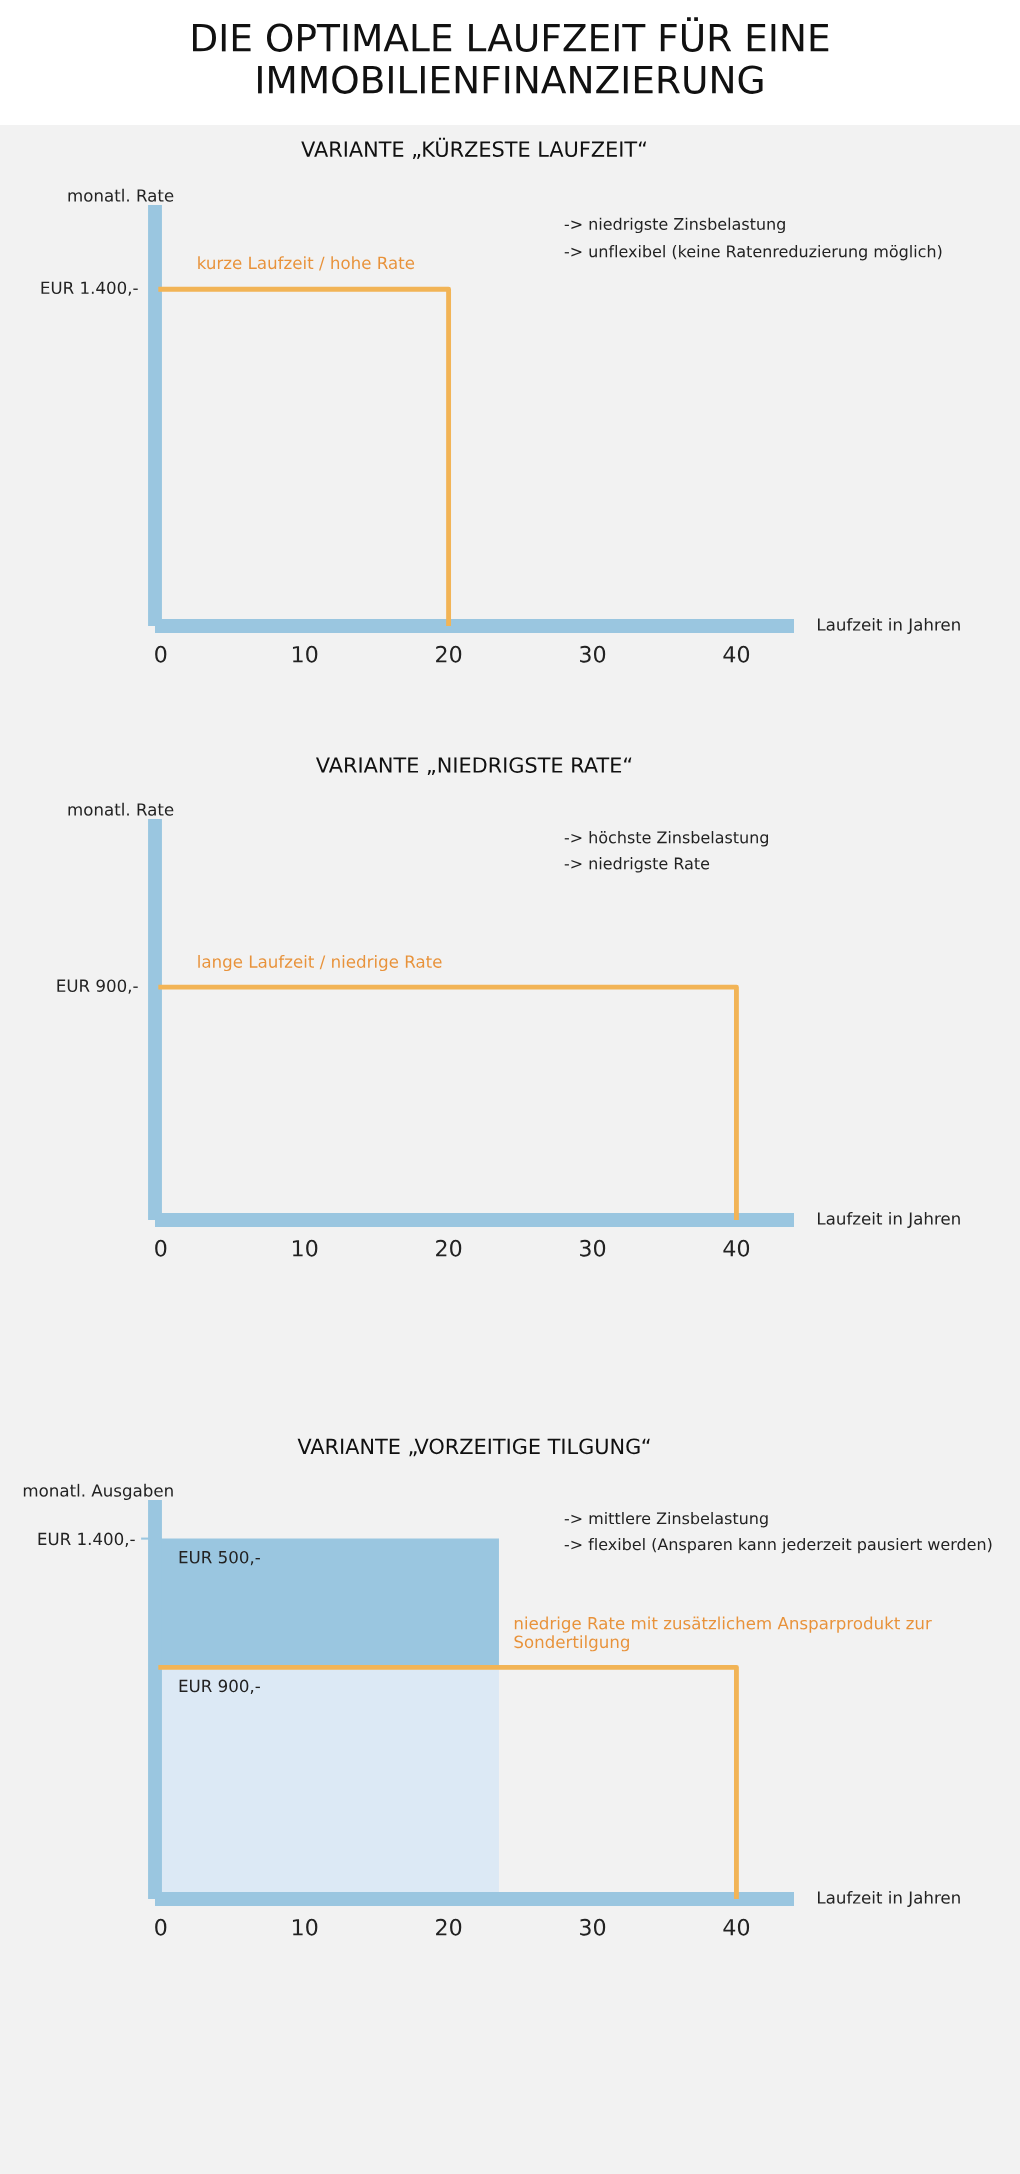 Image resolution: width=1020 pixels, height=2174 pixels. Describe the element at coordinates (320, 963) in the screenshot. I see `series-label: lange Laufzeit / niedrige Rate` at that location.